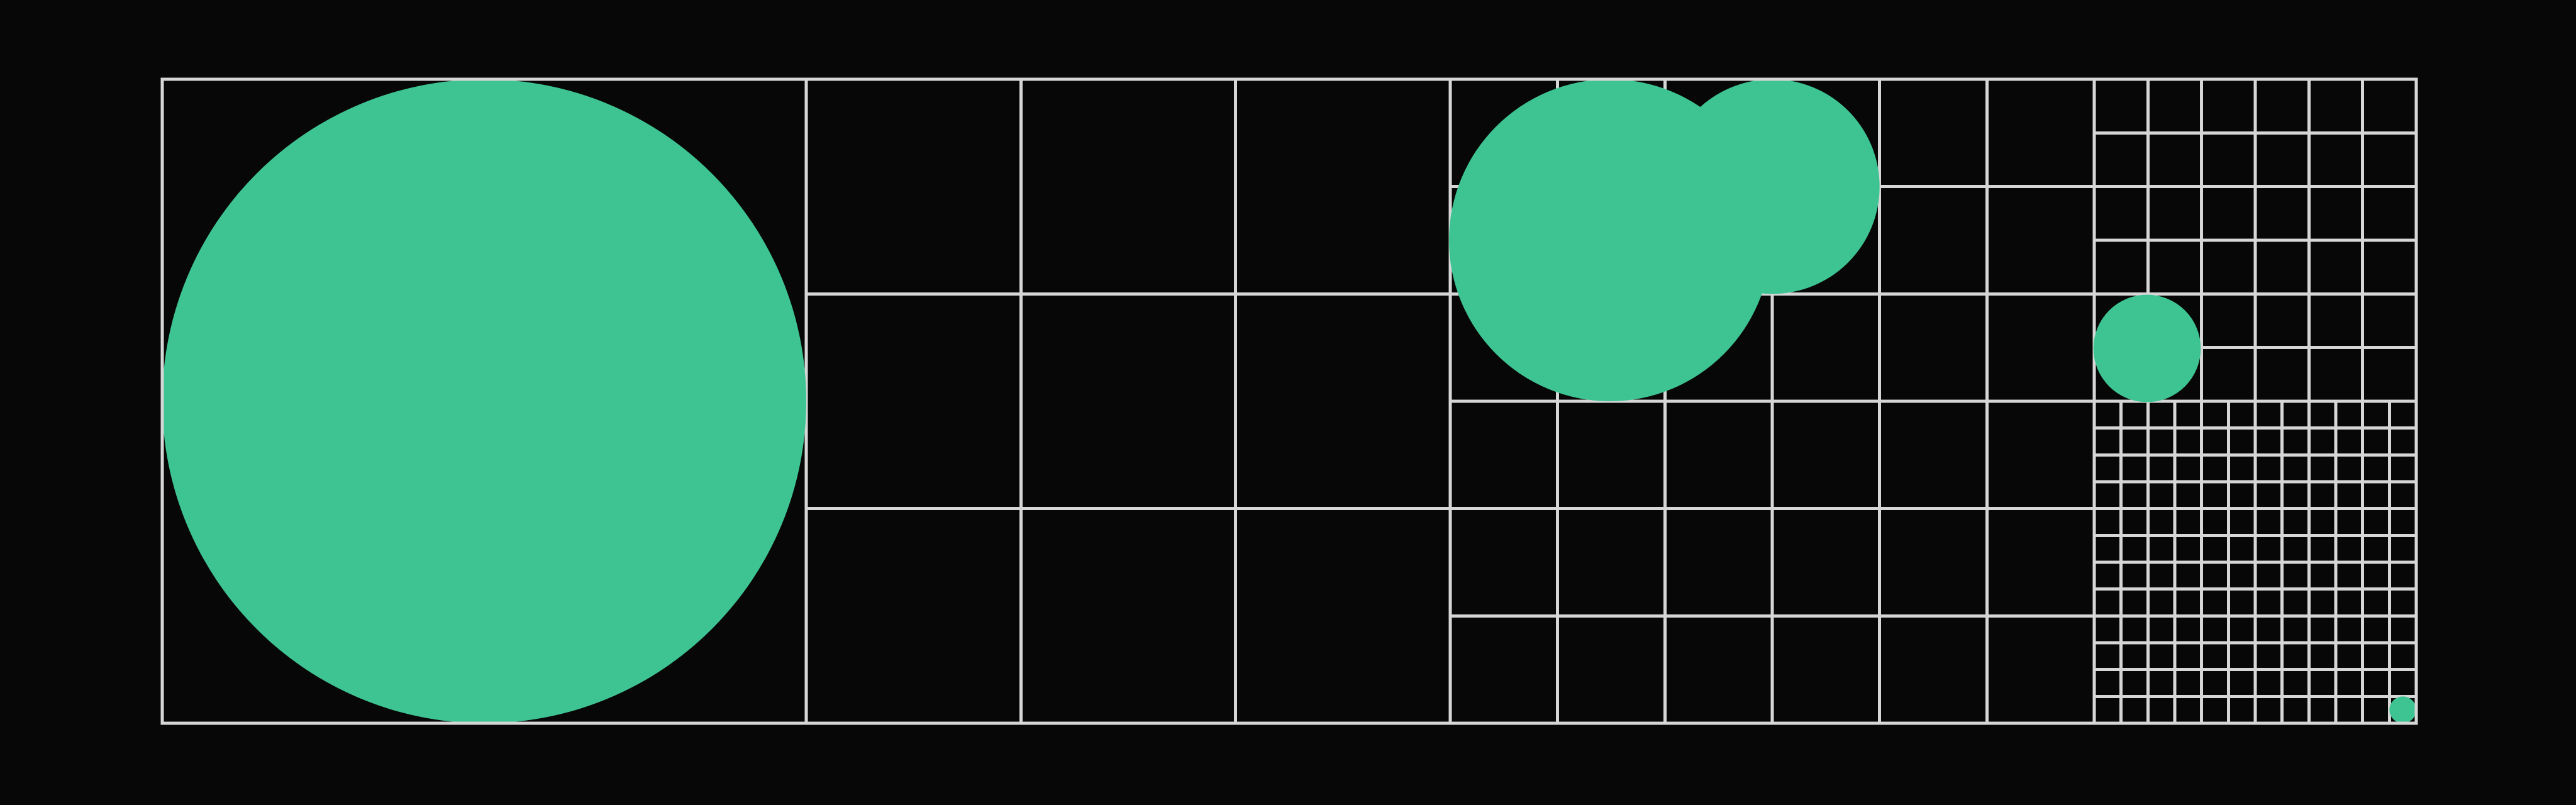 This screenshot has width=2576, height=805. I want to click on circle-large, so click(1610, 240).